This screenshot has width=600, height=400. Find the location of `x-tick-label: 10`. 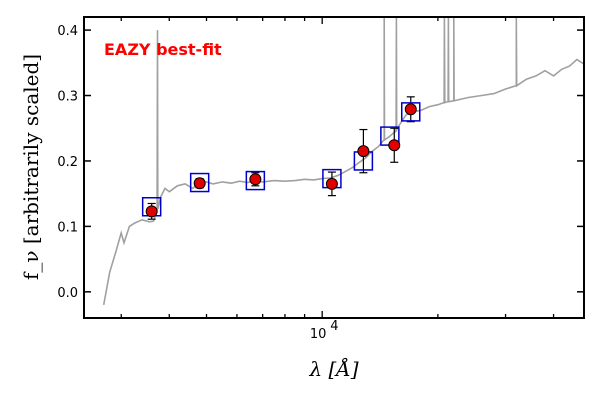

x-tick-label: 10 is located at coordinates (318, 334).